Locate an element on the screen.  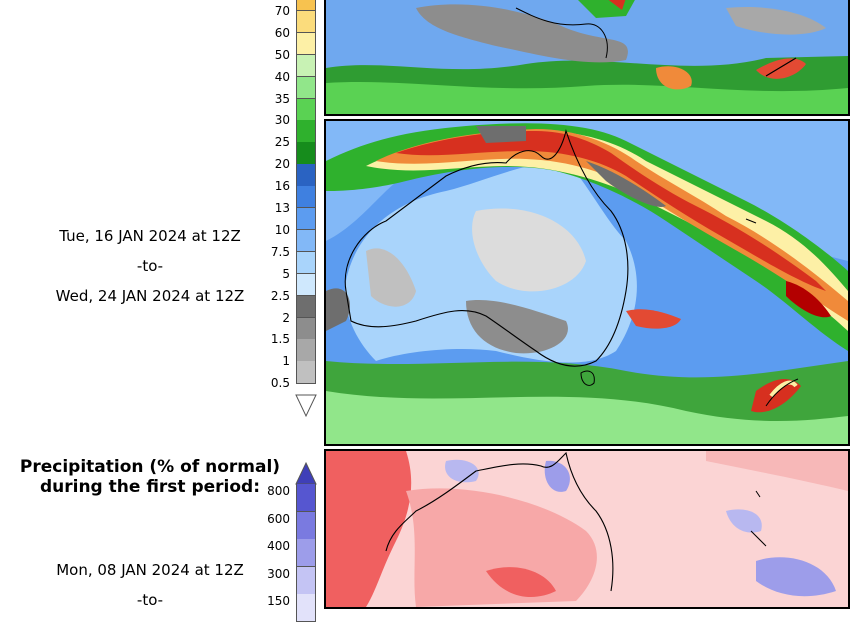
colorbar-label: 400 is located at coordinates (278, 546).